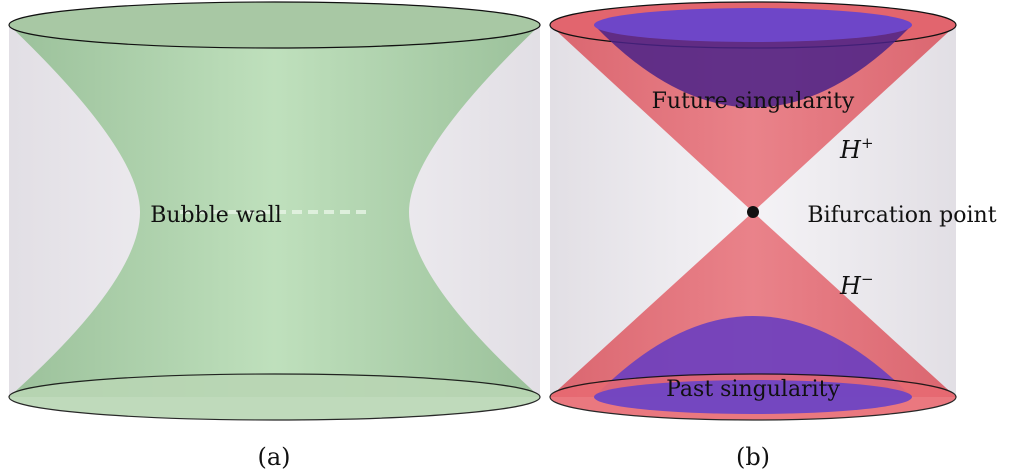  Describe the element at coordinates (753, 457) in the screenshot. I see `caption-b: (b)` at that location.